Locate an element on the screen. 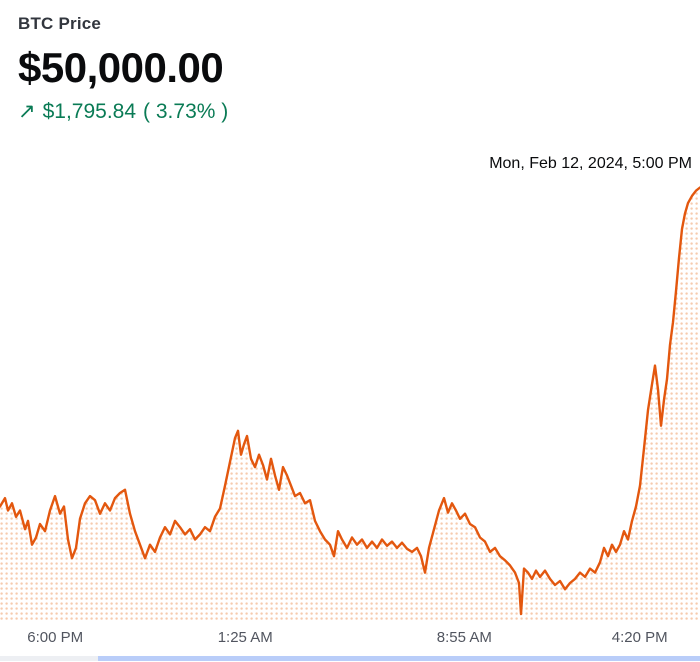 The height and width of the screenshot is (662, 700). bottom-partial-bar is located at coordinates (350, 658).